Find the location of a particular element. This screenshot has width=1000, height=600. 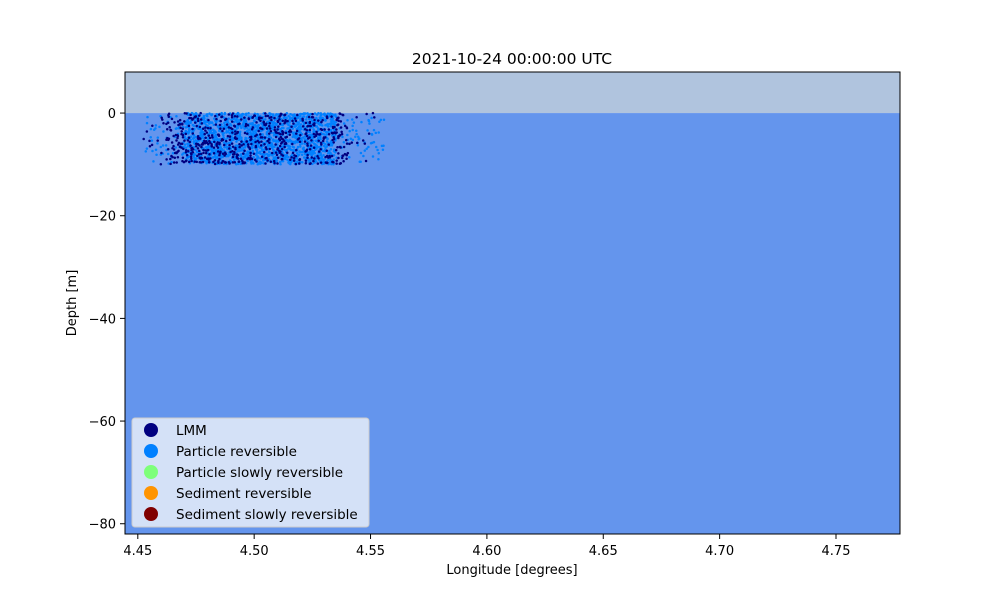

chart-title: 2021-10-24 00:00:00 UTC is located at coordinates (512, 59).